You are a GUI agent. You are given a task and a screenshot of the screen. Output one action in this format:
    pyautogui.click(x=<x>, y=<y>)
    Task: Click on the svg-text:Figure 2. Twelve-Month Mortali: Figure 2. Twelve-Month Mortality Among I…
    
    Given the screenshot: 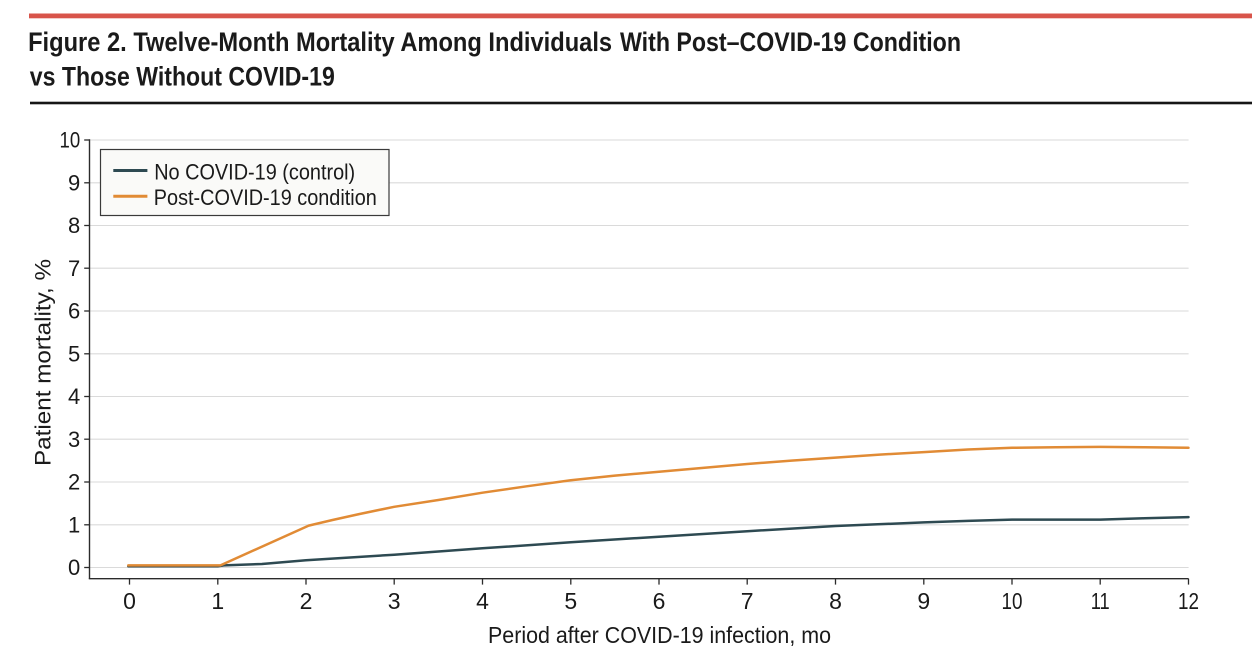 What is the action you would take?
    pyautogui.click(x=320, y=42)
    